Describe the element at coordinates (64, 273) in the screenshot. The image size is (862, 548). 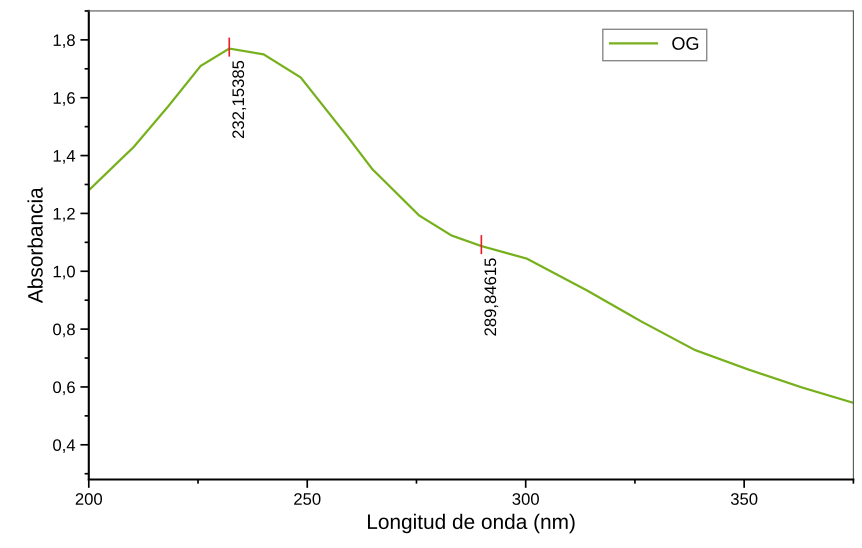
I see `y-tick-label: 1,0` at that location.